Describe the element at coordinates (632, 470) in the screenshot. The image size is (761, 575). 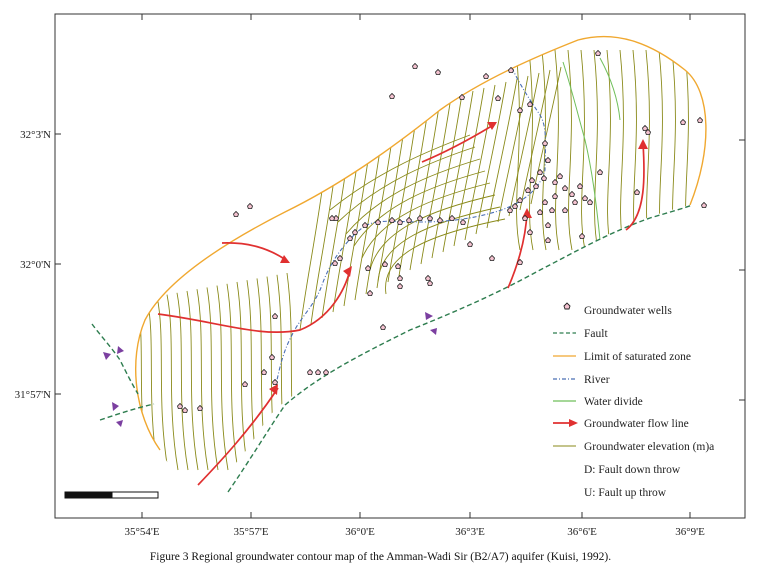
I see `legend-label: D: Fault down throw` at that location.